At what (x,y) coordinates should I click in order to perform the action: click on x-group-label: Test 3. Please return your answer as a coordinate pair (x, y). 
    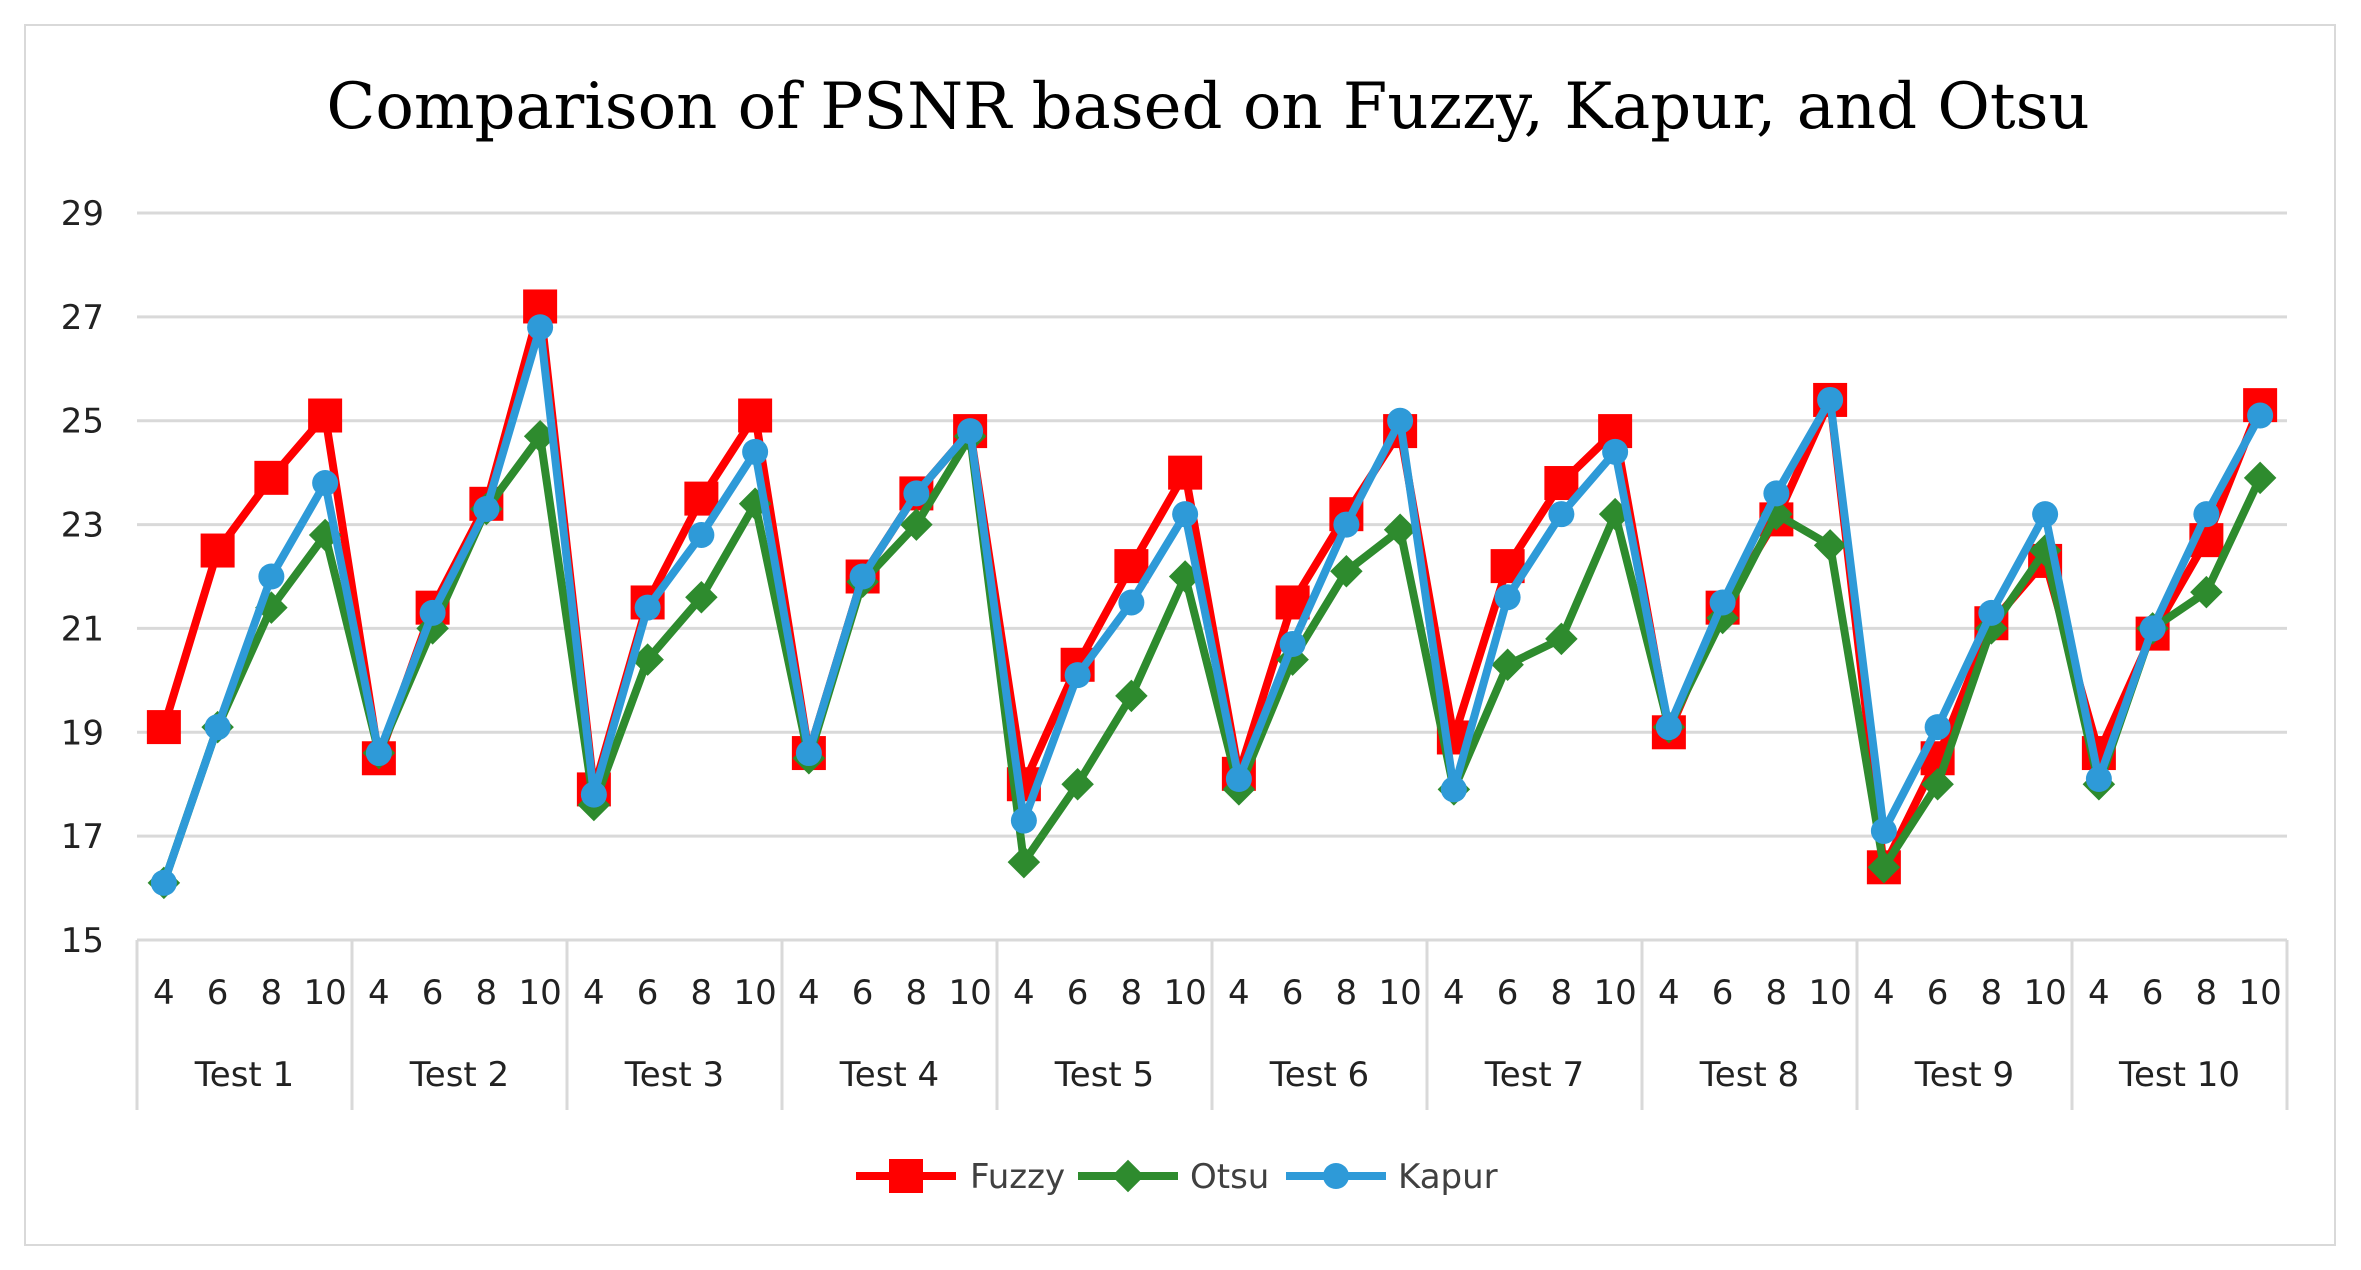
    Looking at the image, I should click on (674, 1075).